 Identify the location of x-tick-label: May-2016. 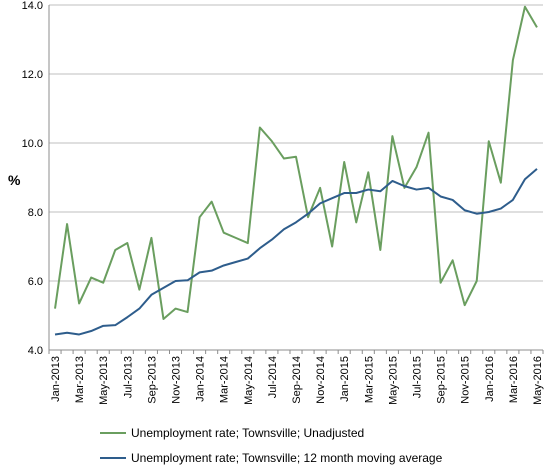
(538, 380).